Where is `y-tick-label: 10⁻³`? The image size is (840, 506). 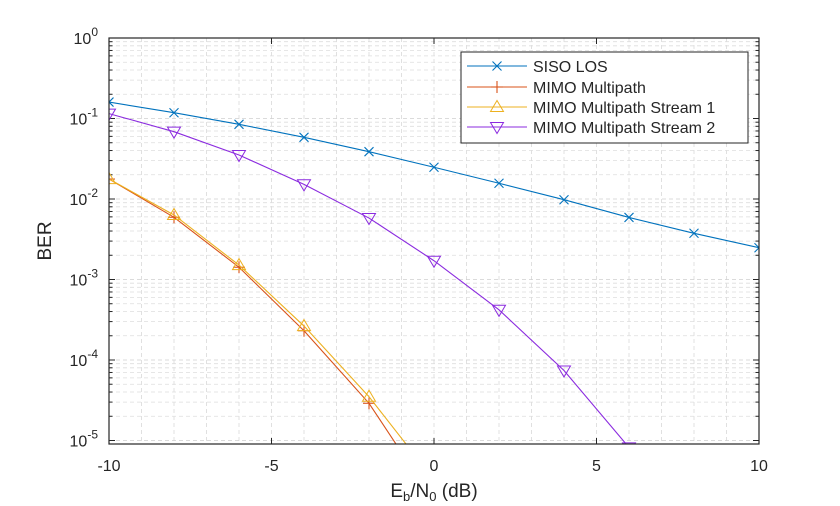
y-tick-label: 10⁻³ is located at coordinates (84, 278).